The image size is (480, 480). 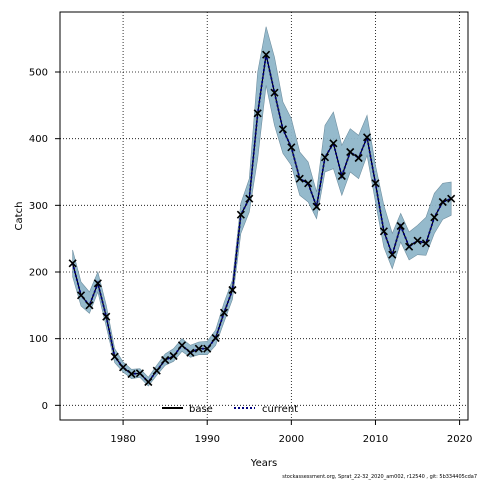 I want to click on x-axis-title: Years, so click(x=263, y=463).